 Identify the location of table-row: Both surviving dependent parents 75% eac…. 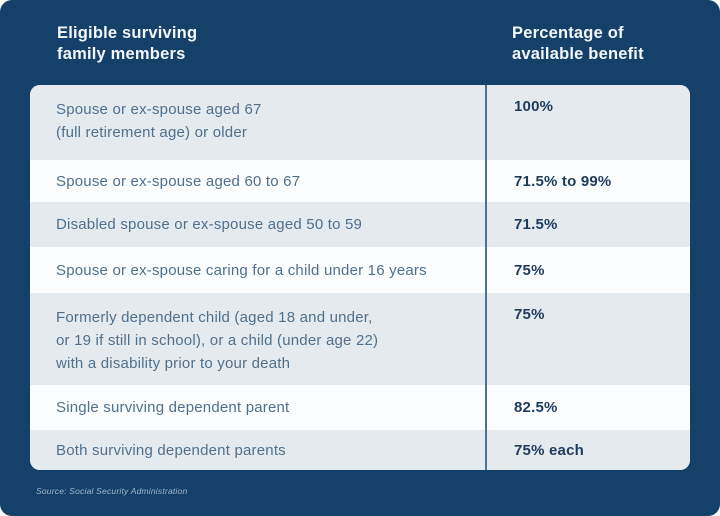
(360, 450).